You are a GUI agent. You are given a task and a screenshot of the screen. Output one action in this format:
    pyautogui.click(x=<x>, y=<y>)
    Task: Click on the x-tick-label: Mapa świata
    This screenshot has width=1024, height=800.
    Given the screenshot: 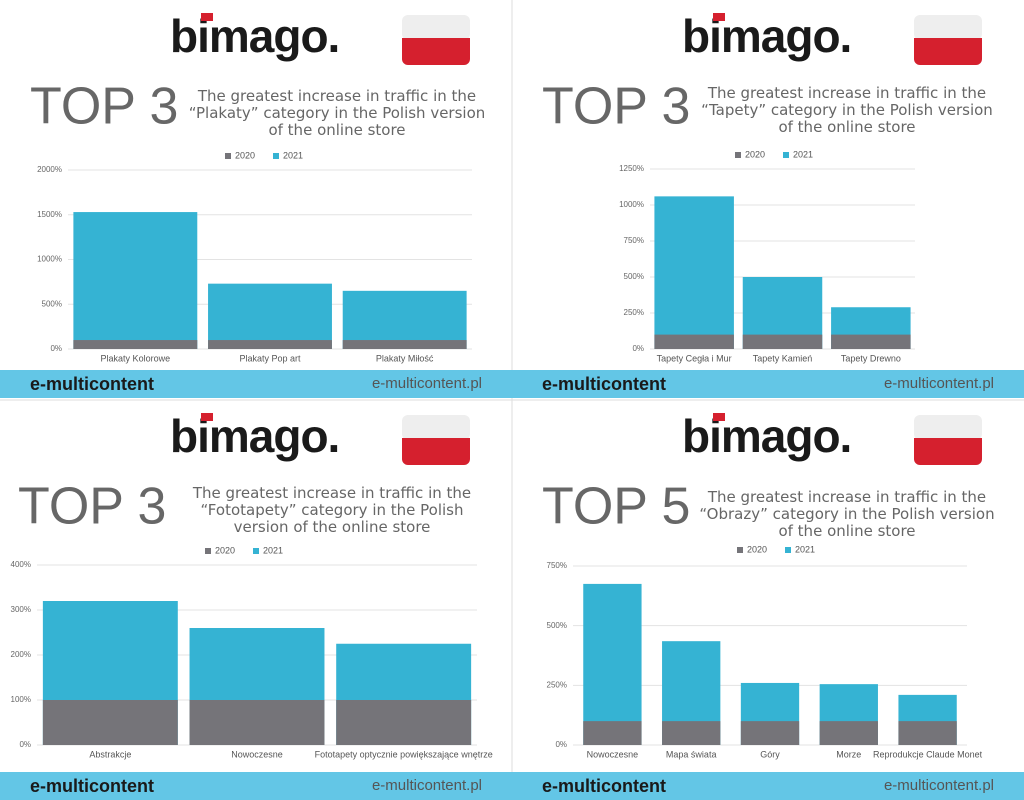 What is the action you would take?
    pyautogui.click(x=691, y=754)
    